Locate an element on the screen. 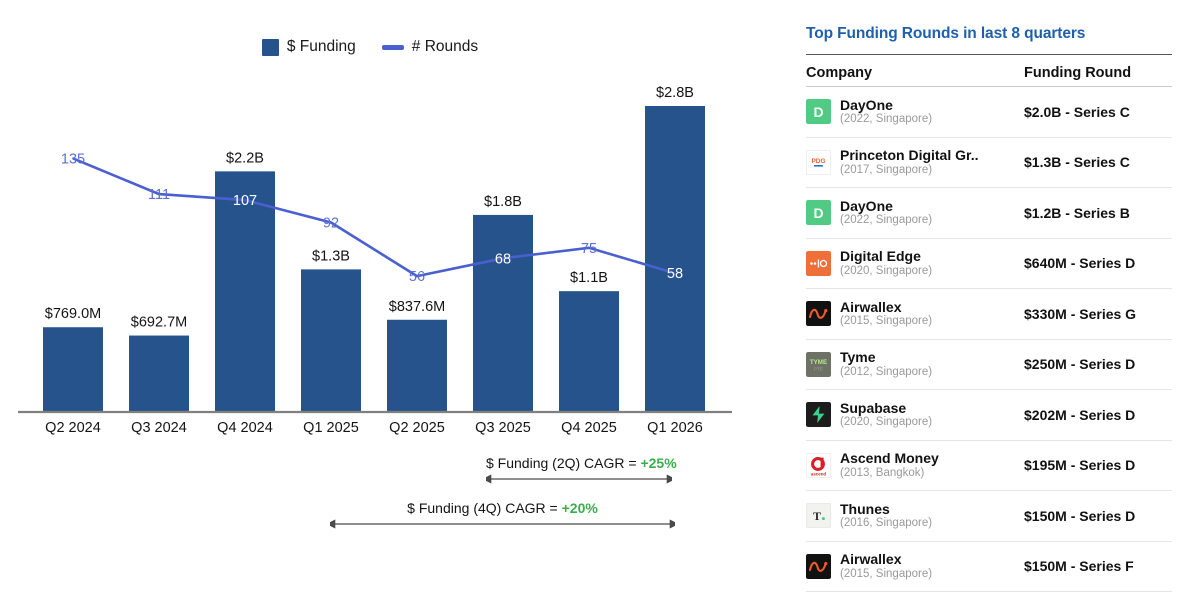 Image resolution: width=1200 pixels, height=592 pixels. bar-value-label: $1.1B is located at coordinates (589, 278).